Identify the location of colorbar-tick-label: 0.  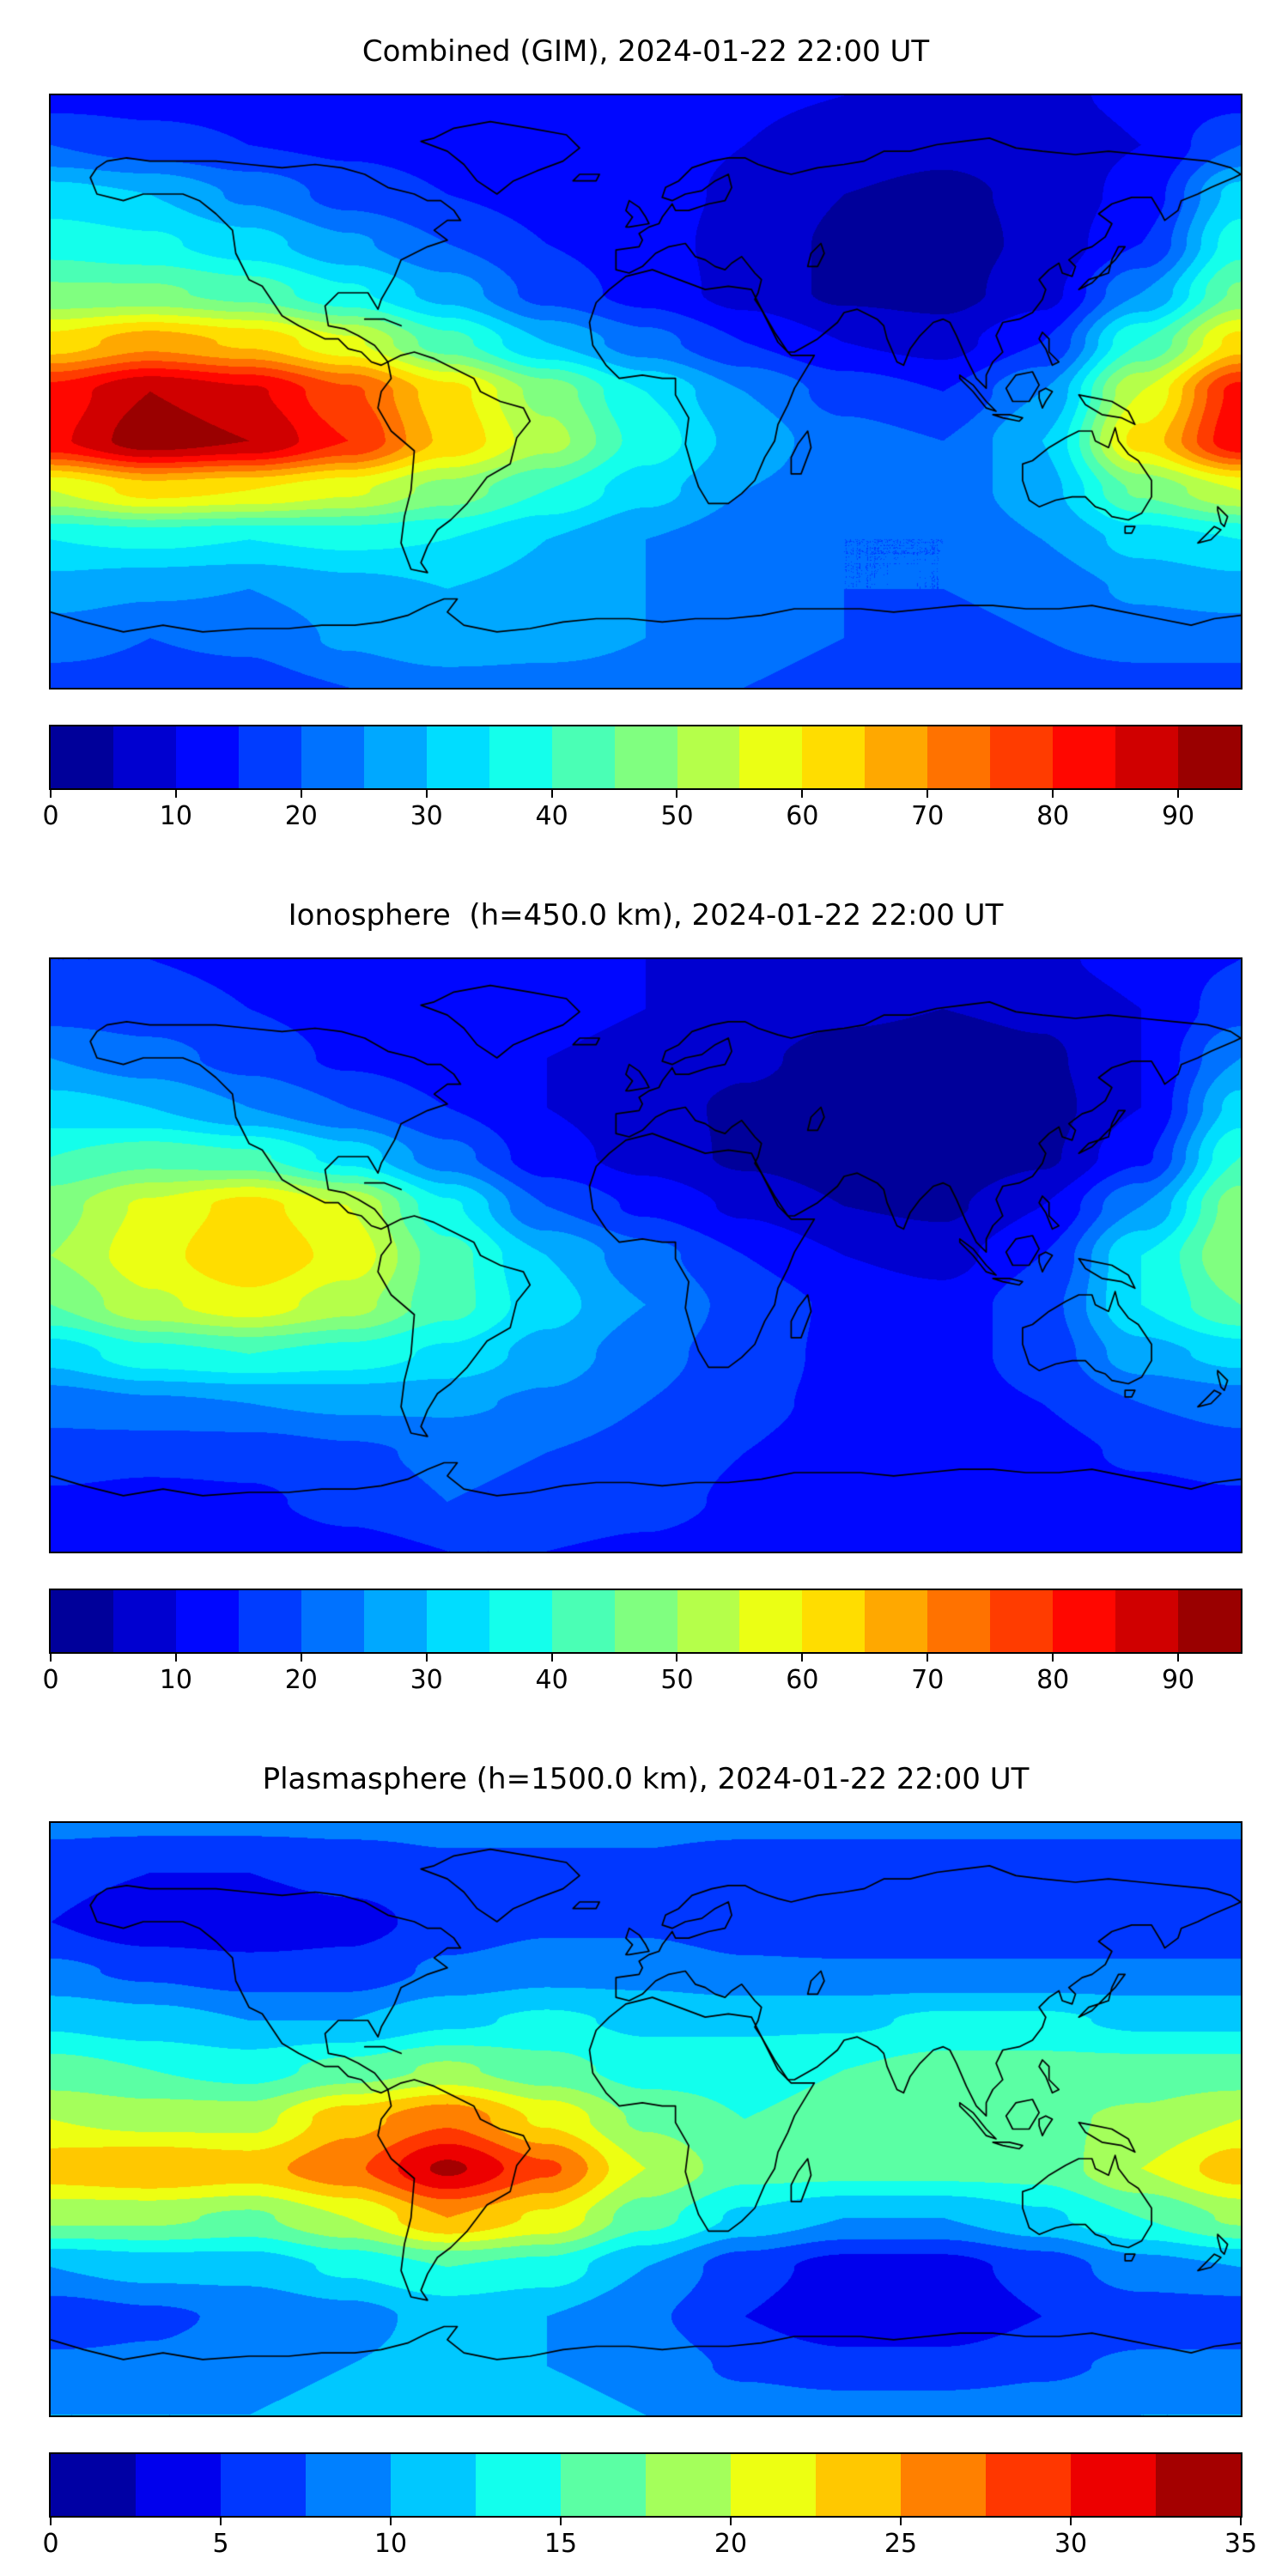
(50, 1680).